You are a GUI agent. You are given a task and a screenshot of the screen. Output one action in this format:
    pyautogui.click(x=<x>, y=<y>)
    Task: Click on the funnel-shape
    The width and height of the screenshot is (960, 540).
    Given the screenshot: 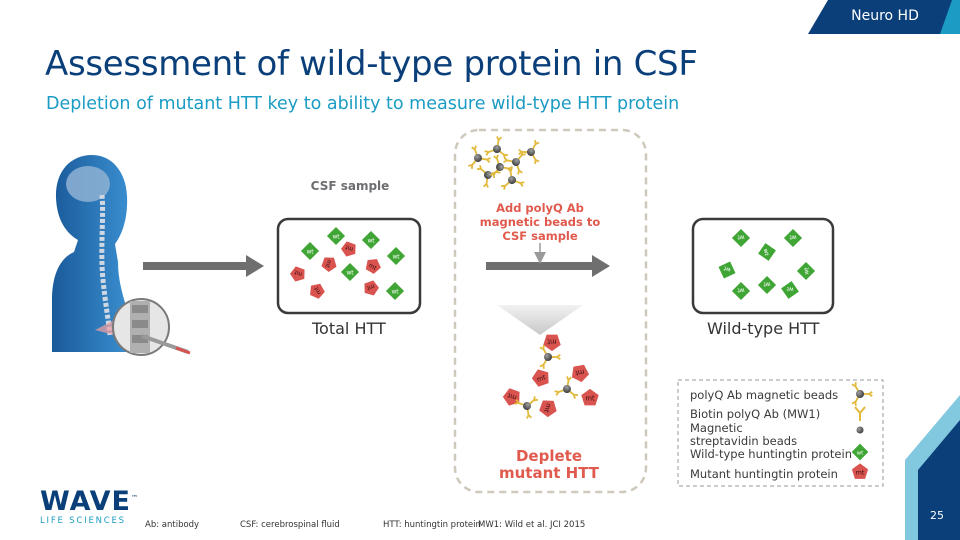 What is the action you would take?
    pyautogui.click(x=540, y=320)
    